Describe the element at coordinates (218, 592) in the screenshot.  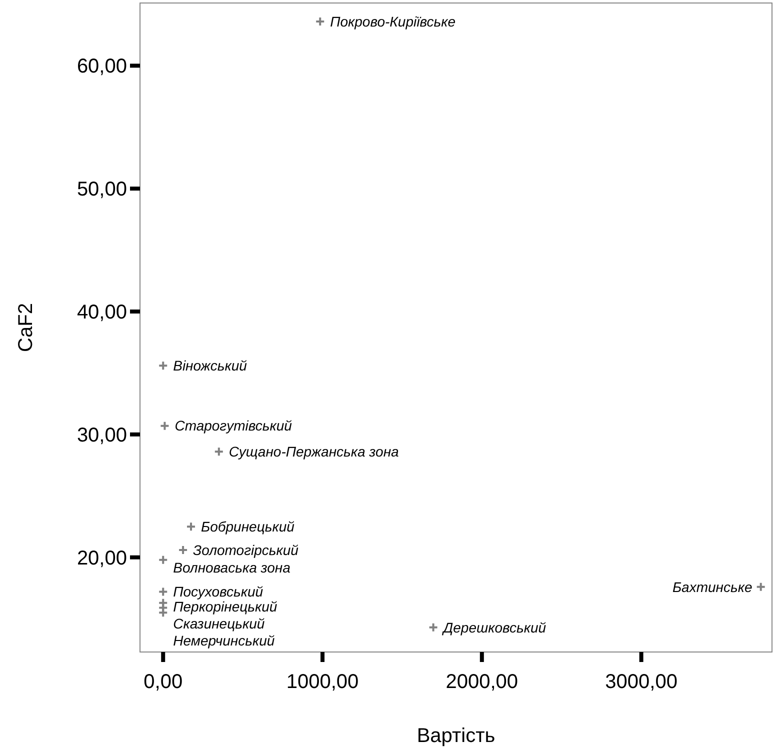
I see `annotation: Посуховський` at that location.